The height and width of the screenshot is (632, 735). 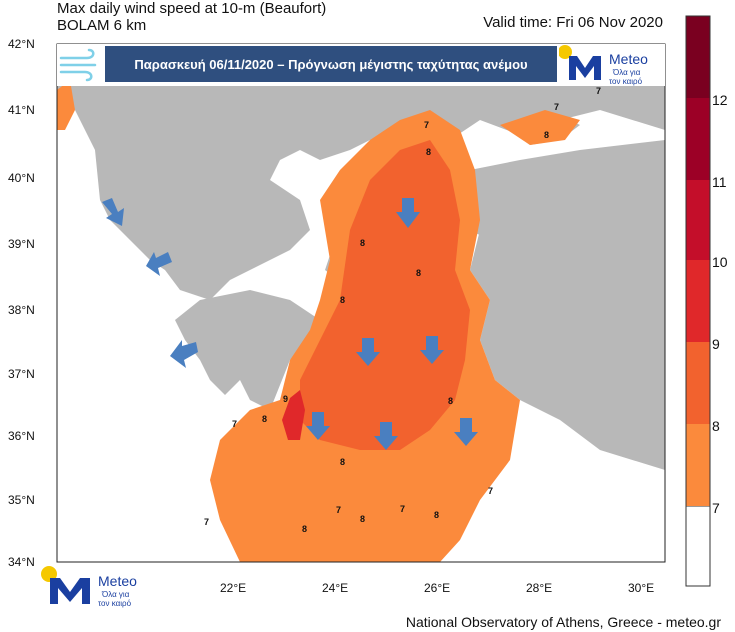 I want to click on wind-icon, so click(x=78, y=65).